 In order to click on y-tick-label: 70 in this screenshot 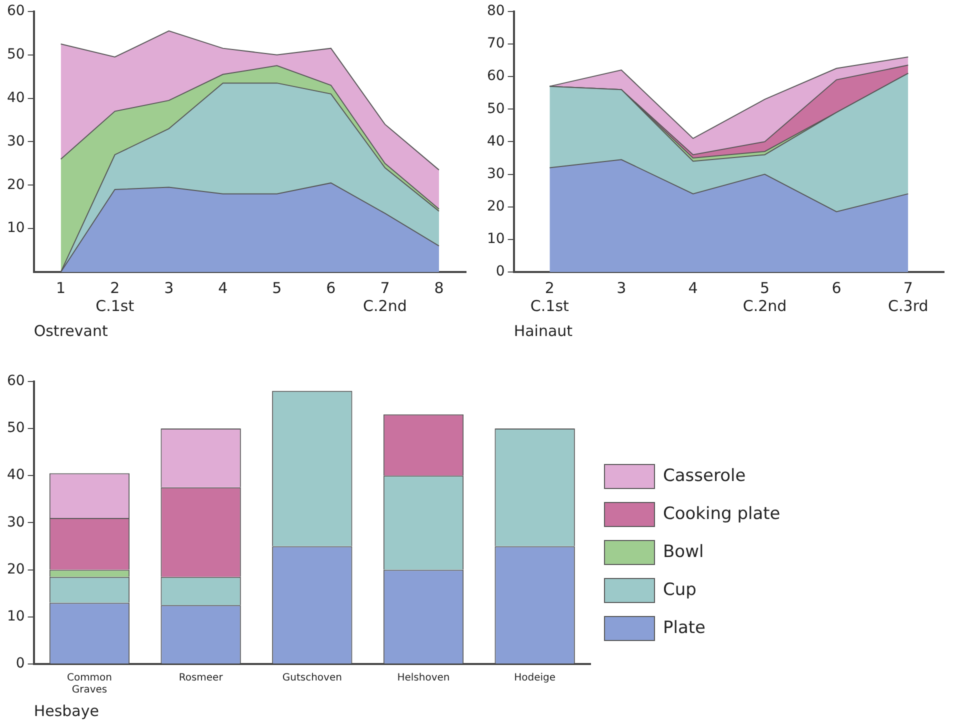, I will do `click(495, 44)`.